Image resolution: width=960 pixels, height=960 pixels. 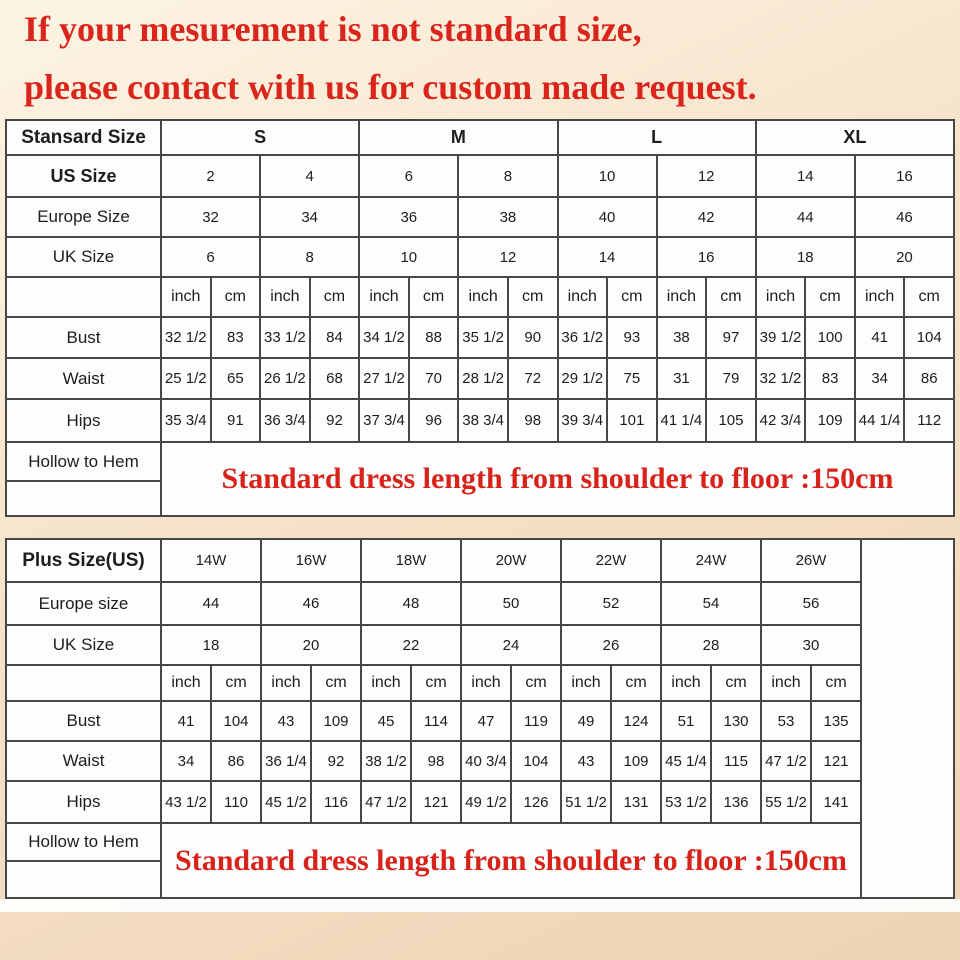 I want to click on size-value-cell: 35 1/2, so click(x=483, y=337).